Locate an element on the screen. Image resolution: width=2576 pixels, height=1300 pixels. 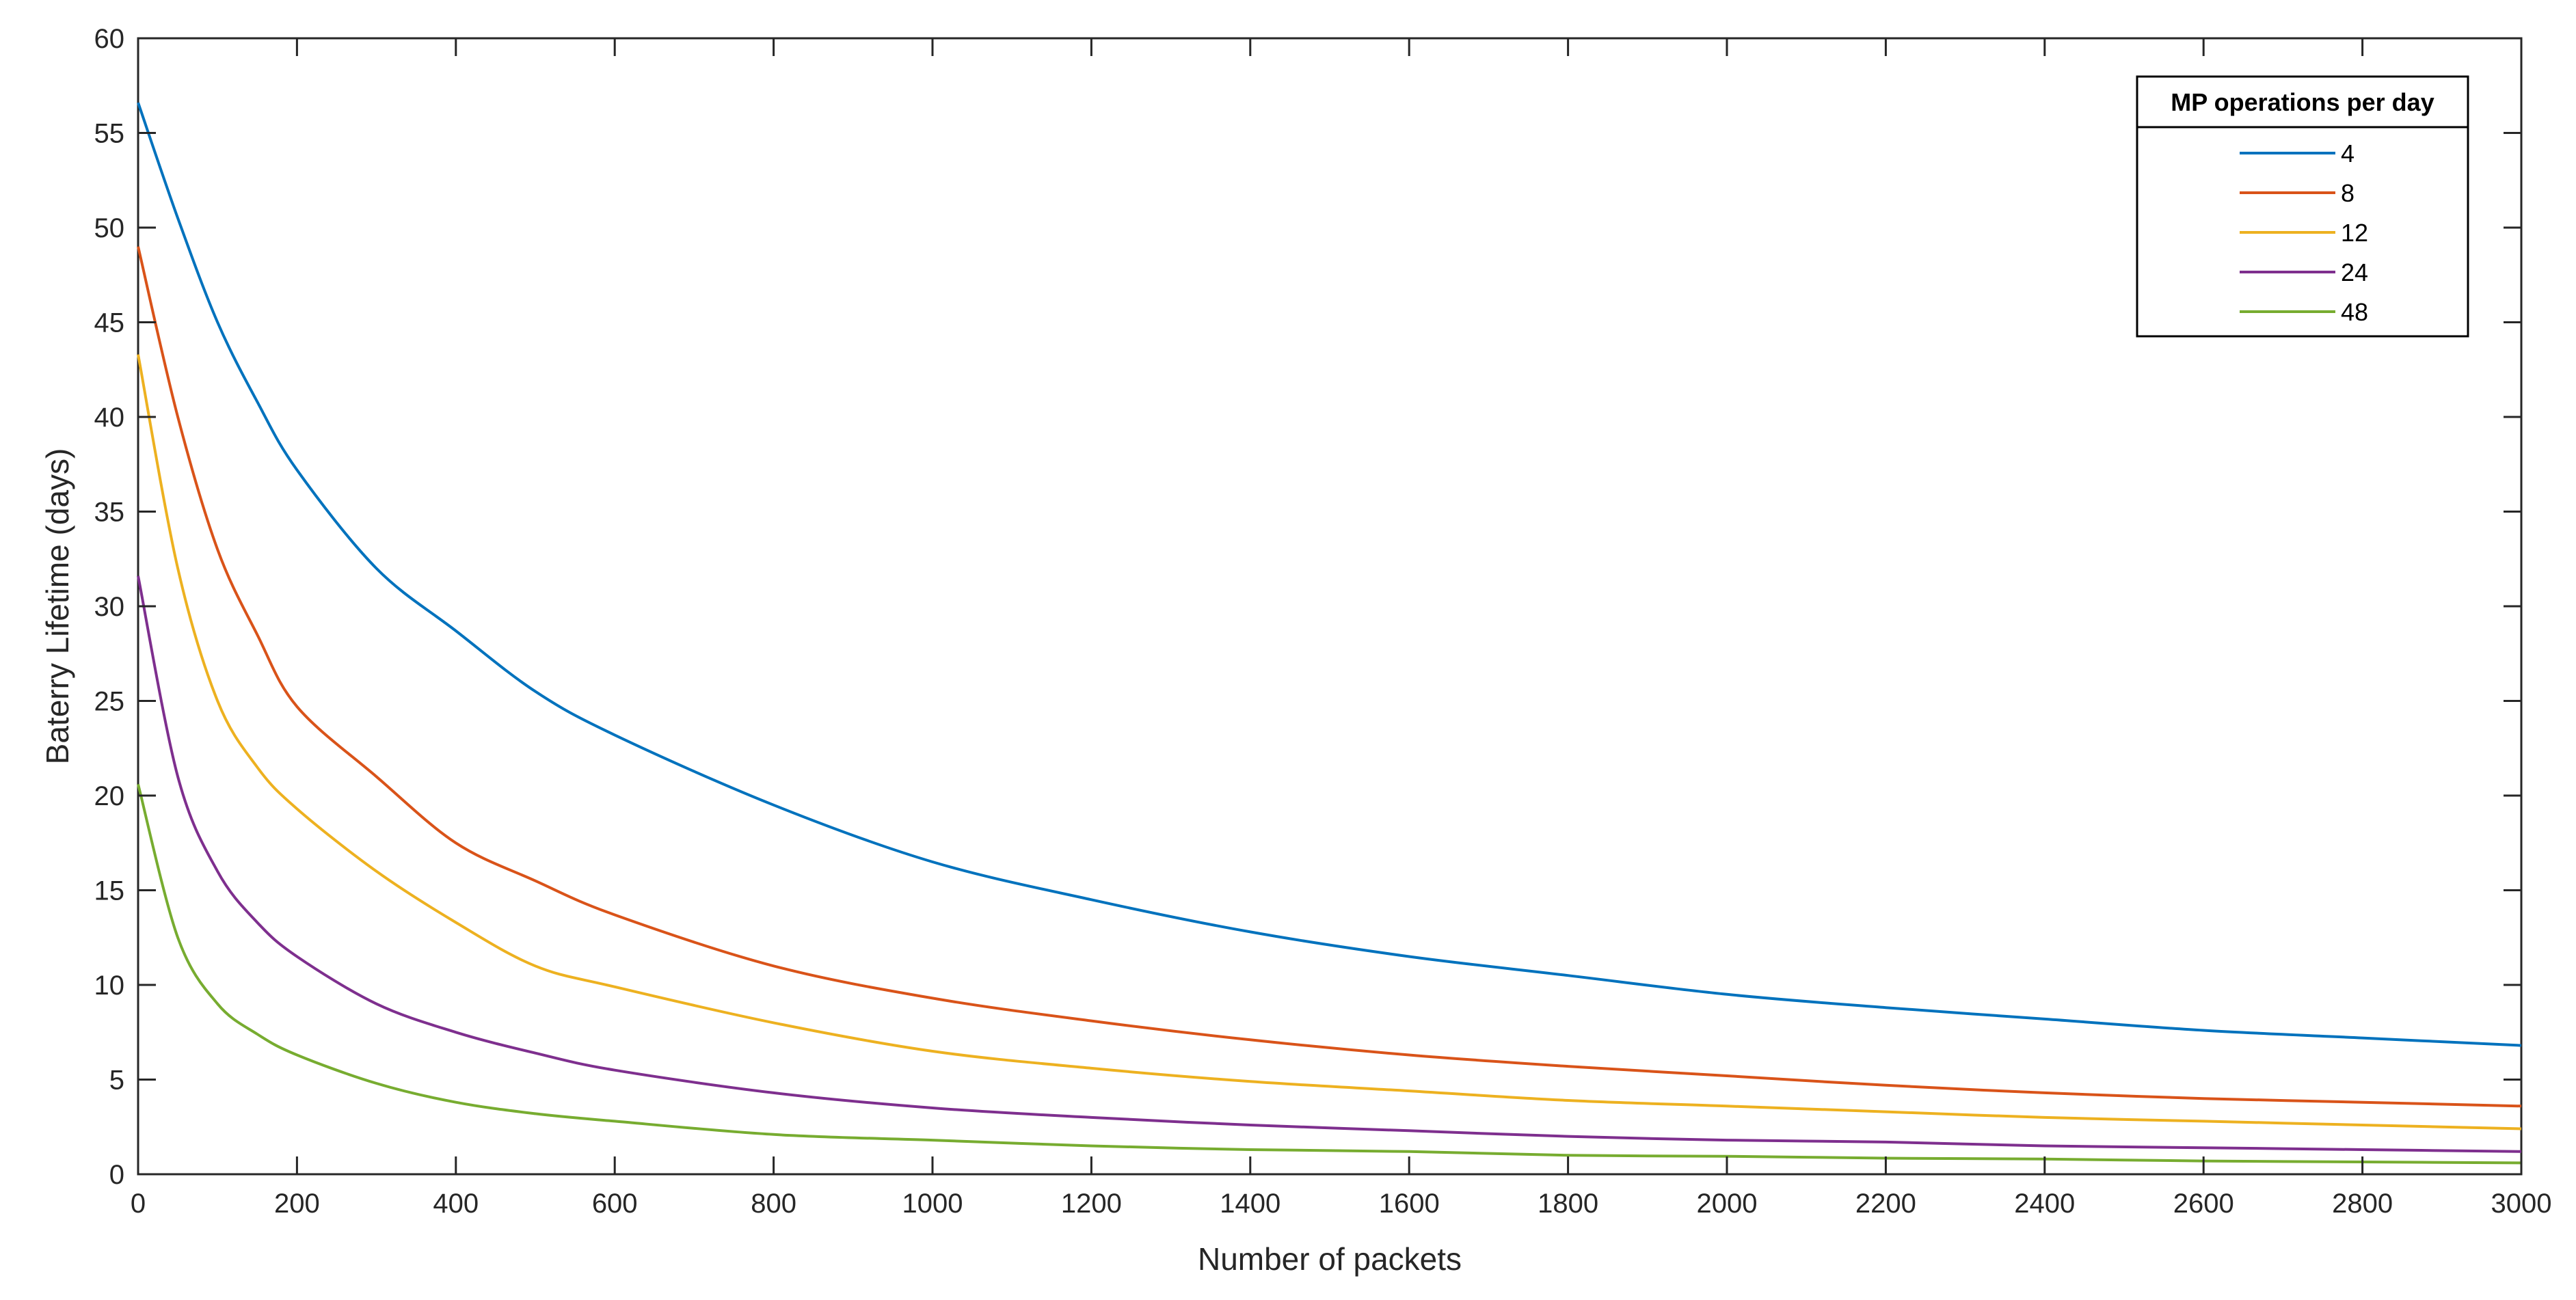
x-tick-label: 0 is located at coordinates (138, 1204).